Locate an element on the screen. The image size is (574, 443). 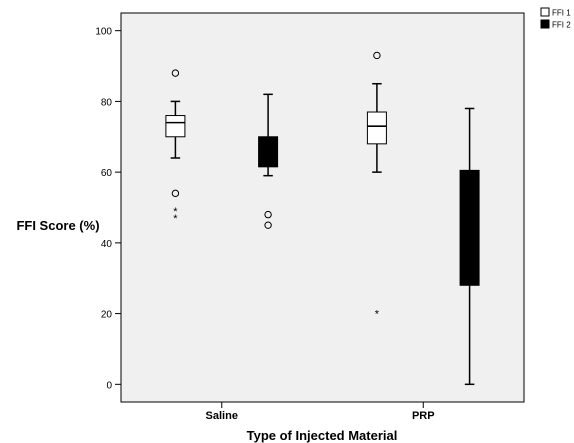
box-plot: * is located at coordinates (376, 186).